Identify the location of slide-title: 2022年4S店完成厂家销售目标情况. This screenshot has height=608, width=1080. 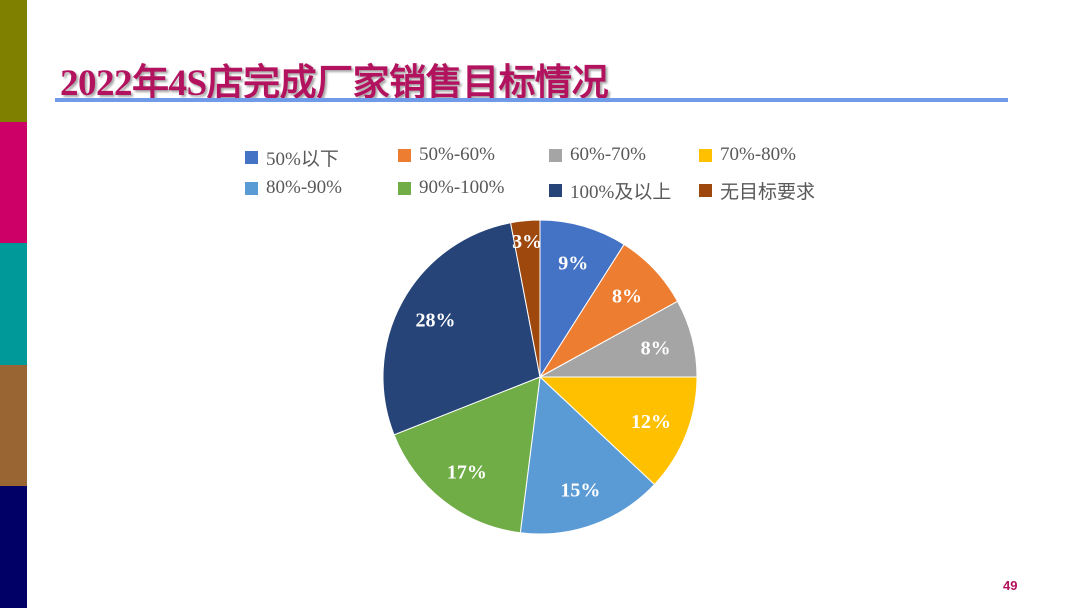
(334, 83).